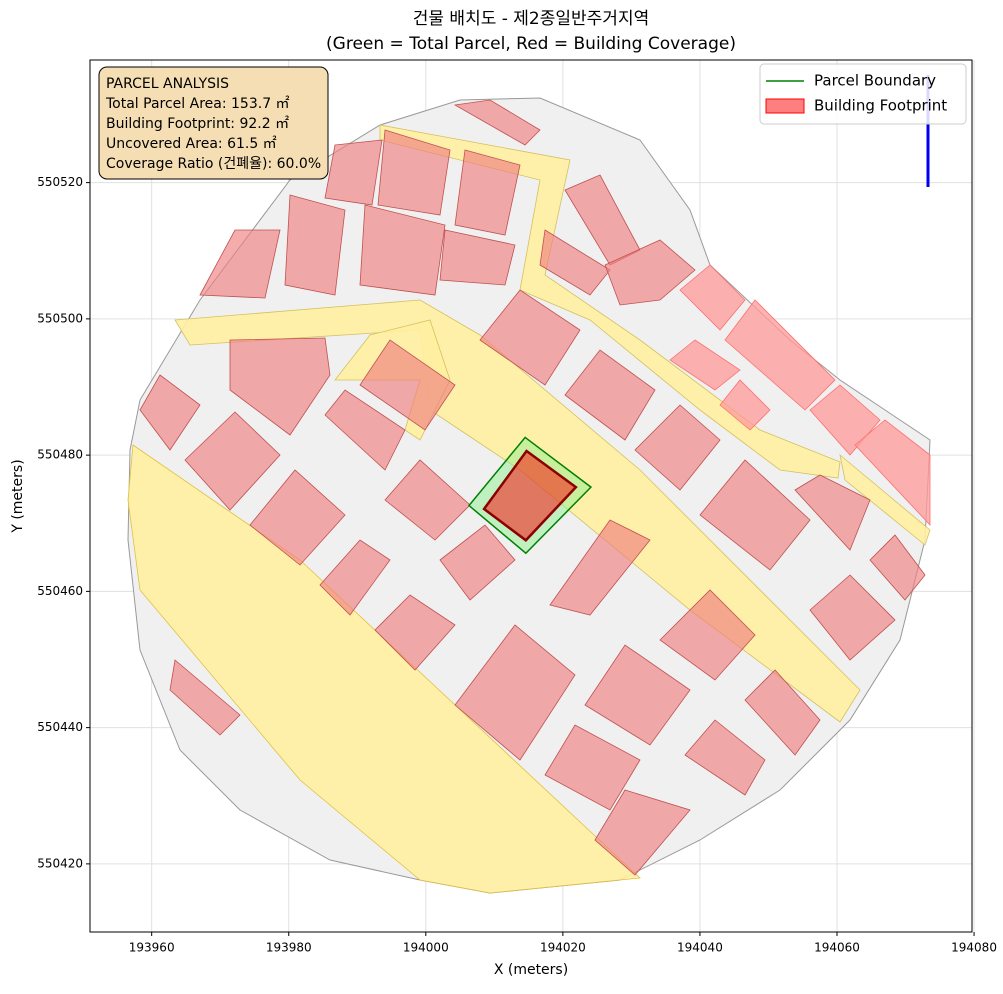  What do you see at coordinates (60, 727) in the screenshot?
I see `y-tick-label: 550440` at bounding box center [60, 727].